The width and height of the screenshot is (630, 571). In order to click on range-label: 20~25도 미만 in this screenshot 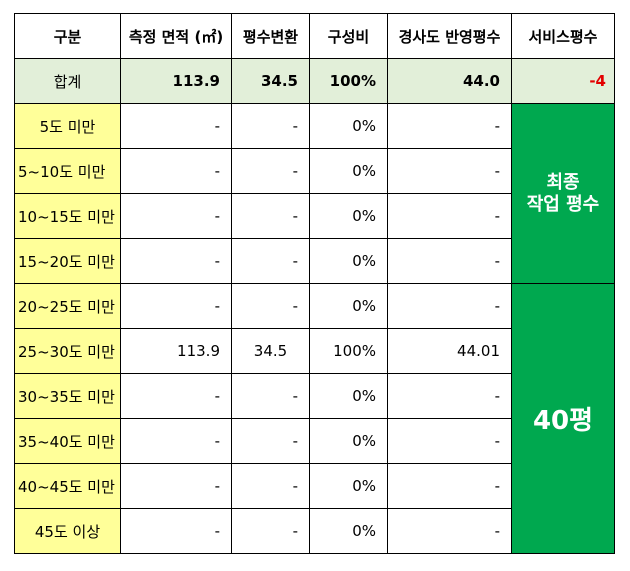, I will do `click(67, 306)`.